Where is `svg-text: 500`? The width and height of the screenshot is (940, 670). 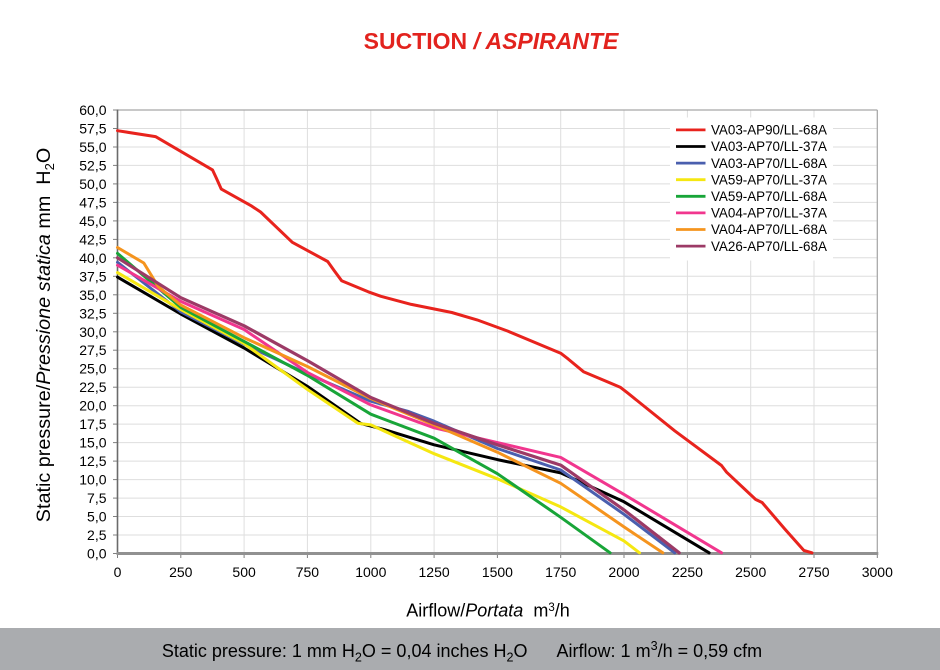 svg-text: 500 is located at coordinates (244, 572).